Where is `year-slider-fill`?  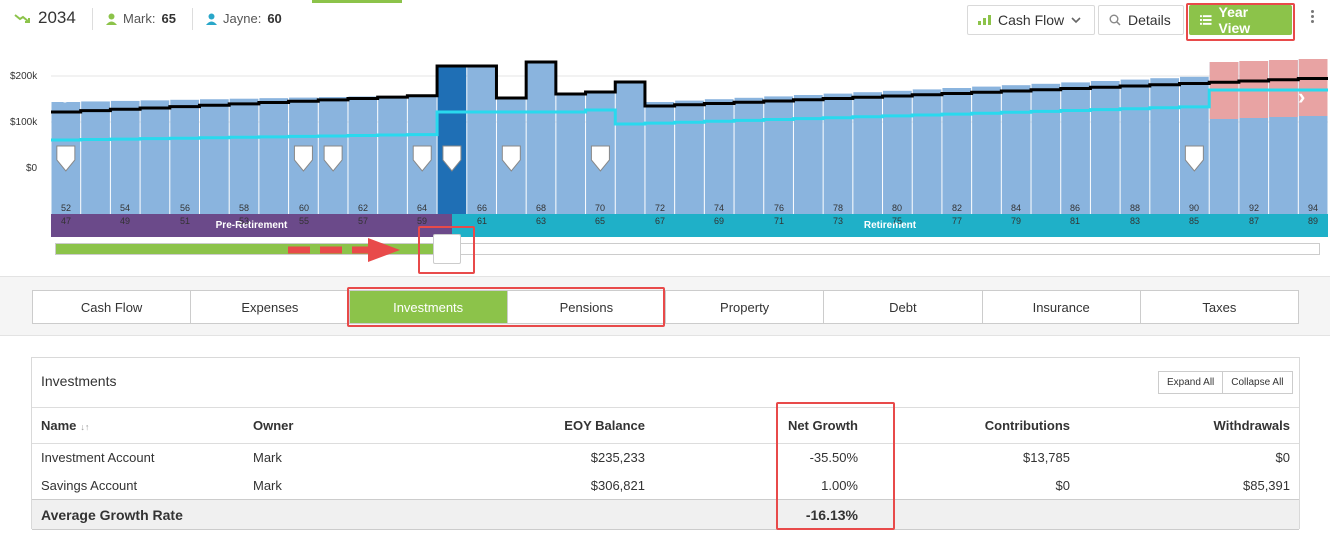
year-slider-fill is located at coordinates (245, 249).